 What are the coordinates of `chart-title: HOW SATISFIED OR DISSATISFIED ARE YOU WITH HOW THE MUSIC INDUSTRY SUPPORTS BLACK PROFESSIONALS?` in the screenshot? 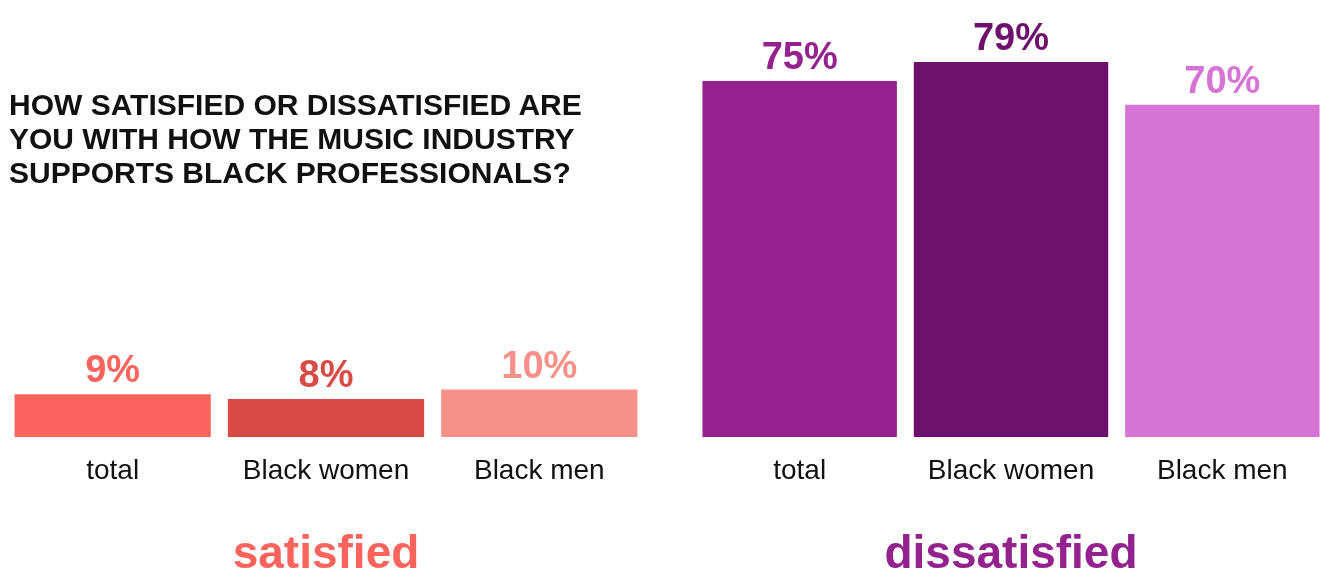 It's located at (300, 138).